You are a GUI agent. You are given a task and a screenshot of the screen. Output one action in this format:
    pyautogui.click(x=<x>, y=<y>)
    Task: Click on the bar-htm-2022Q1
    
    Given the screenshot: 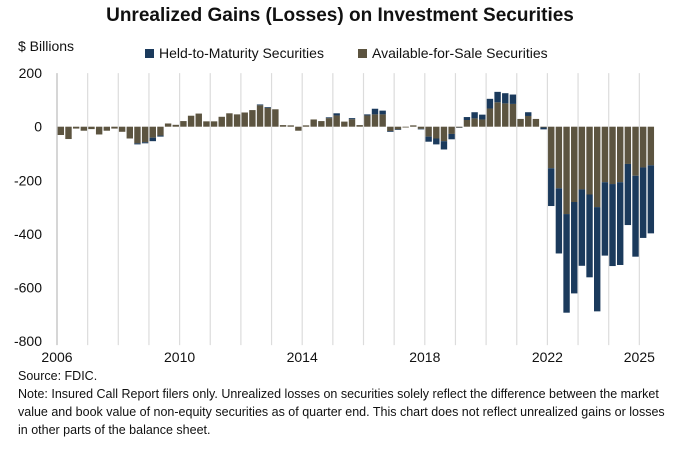 What is the action you would take?
    pyautogui.click(x=551, y=187)
    